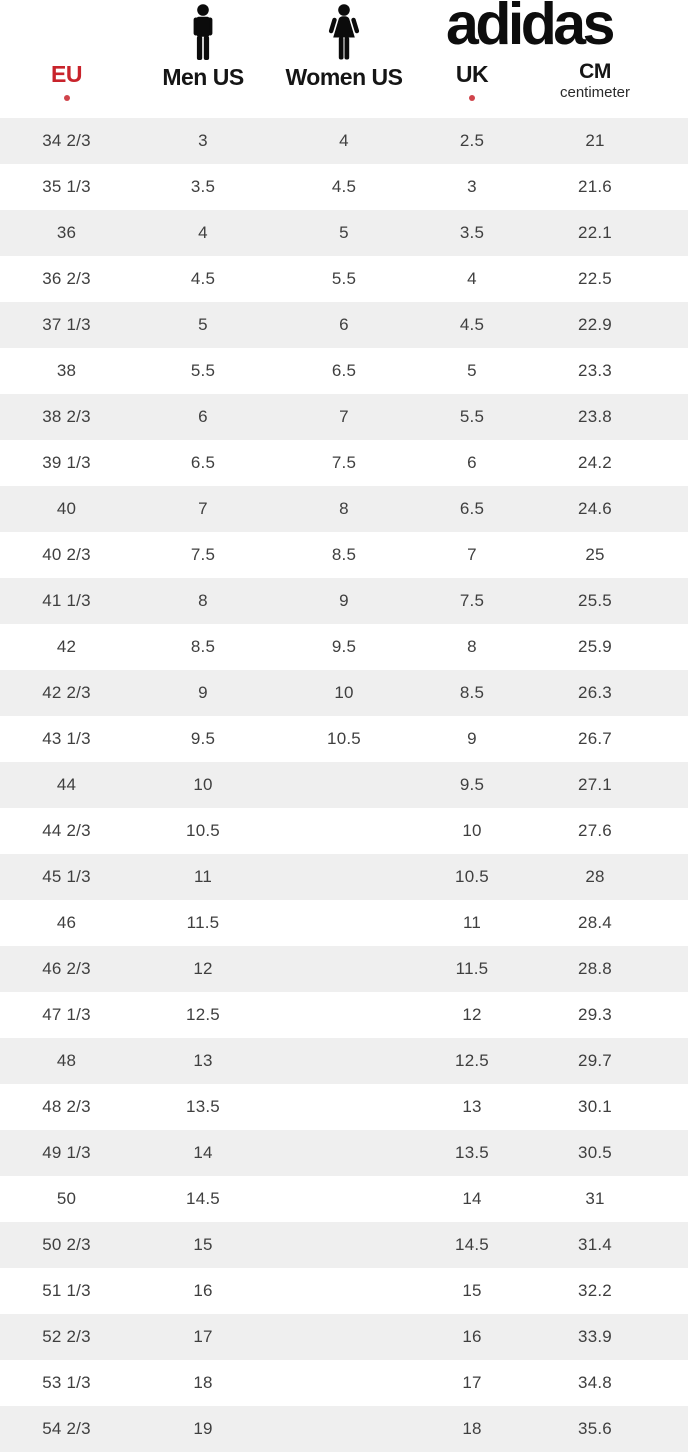 This screenshot has width=688, height=1453. What do you see at coordinates (472, 370) in the screenshot?
I see `cell-uk: 5` at bounding box center [472, 370].